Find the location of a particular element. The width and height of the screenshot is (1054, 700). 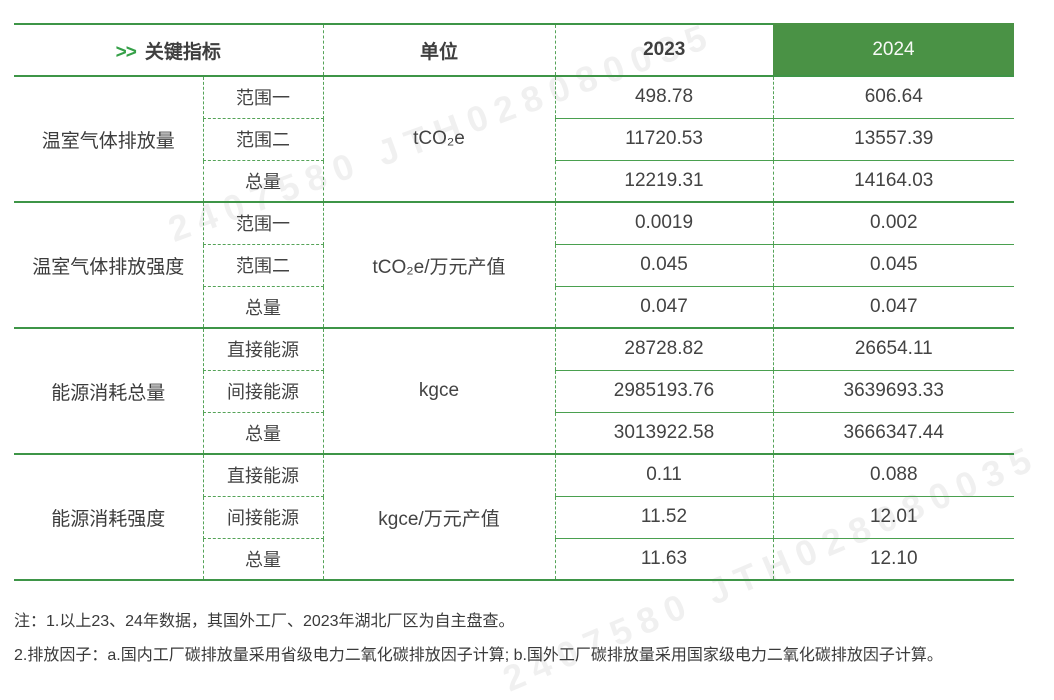

unit-cell: tCO₂e is located at coordinates (439, 139).